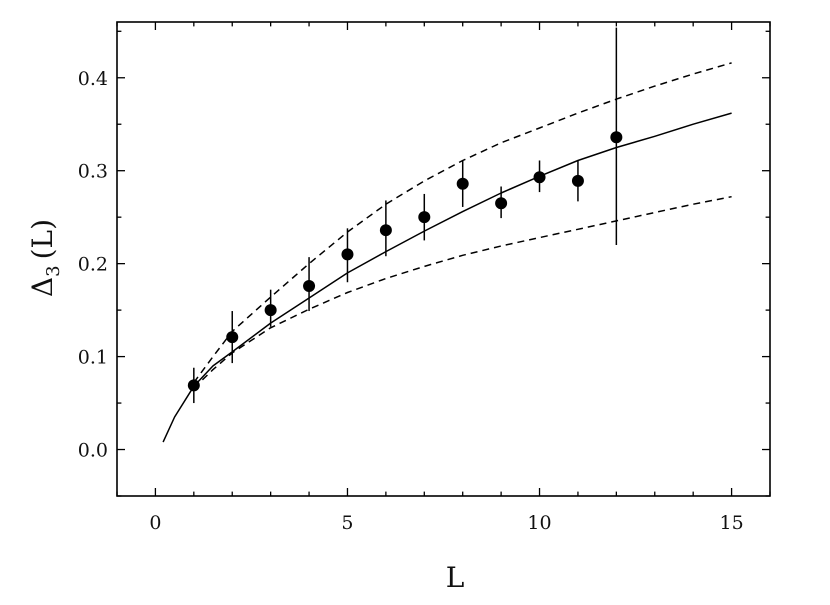 The width and height of the screenshot is (830, 605). Describe the element at coordinates (155, 523) in the screenshot. I see `x-tick-label: 0` at that location.